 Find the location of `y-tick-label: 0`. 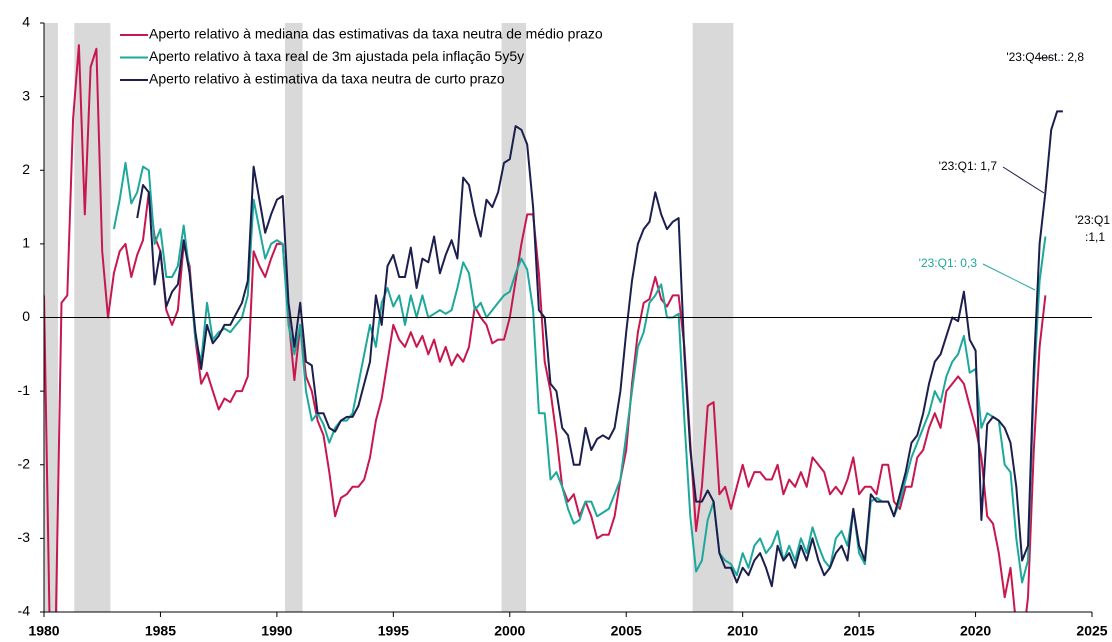

y-tick-label: 0 is located at coordinates (26, 316).